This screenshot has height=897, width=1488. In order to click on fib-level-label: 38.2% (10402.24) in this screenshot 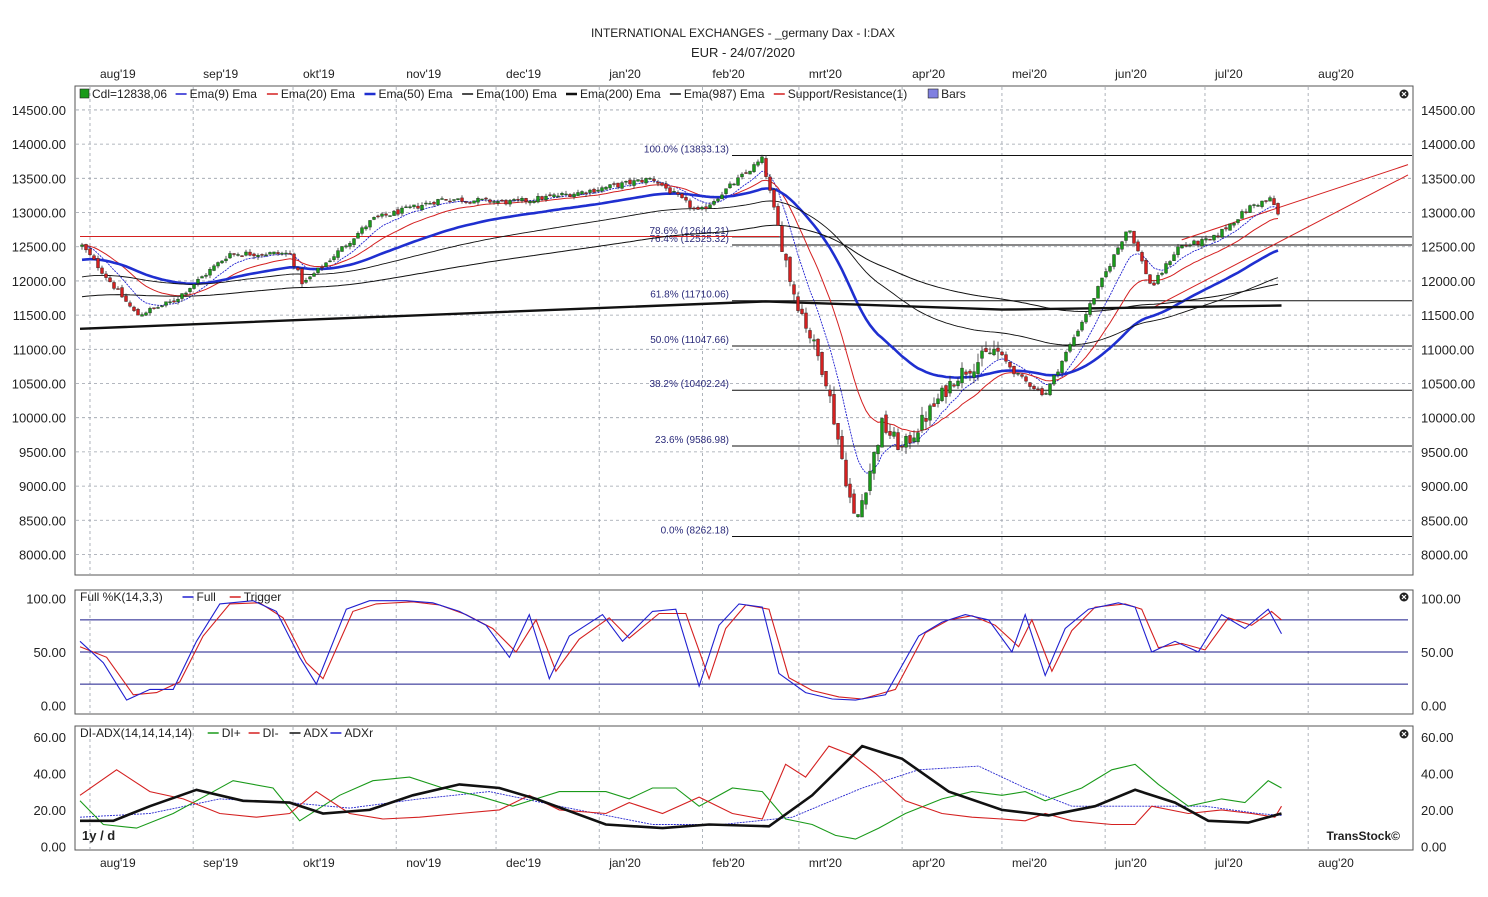, I will do `click(689, 384)`.